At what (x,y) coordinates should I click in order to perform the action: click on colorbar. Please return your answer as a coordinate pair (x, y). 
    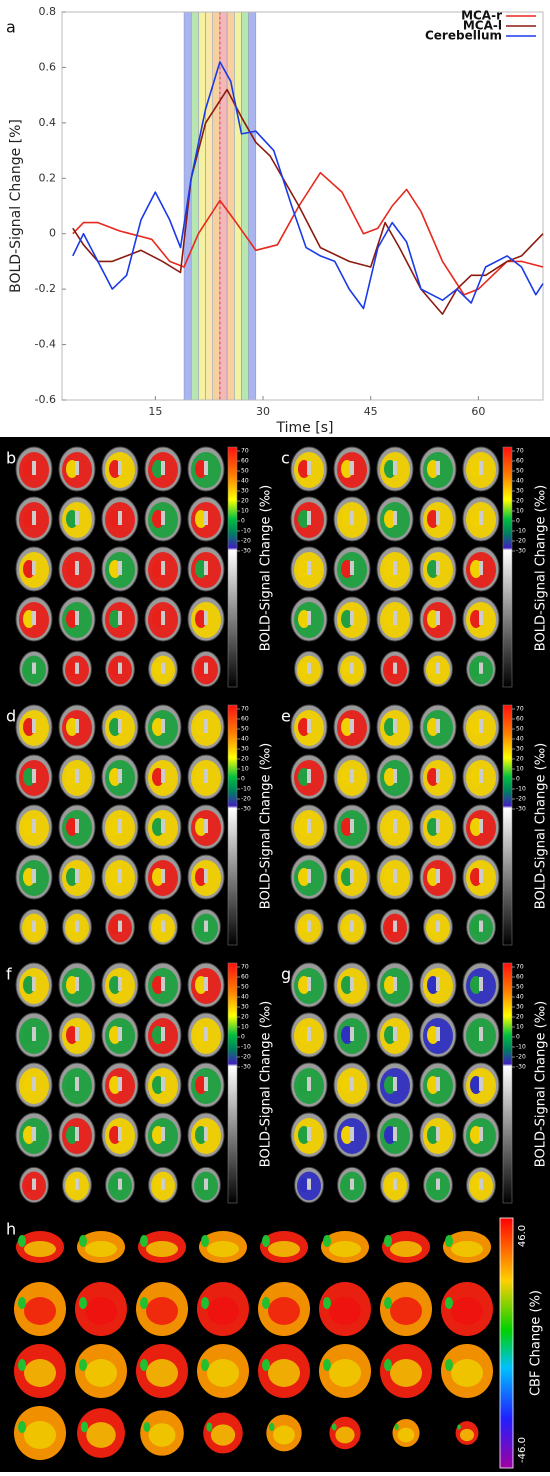
    Looking at the image, I should click on (507, 1083).